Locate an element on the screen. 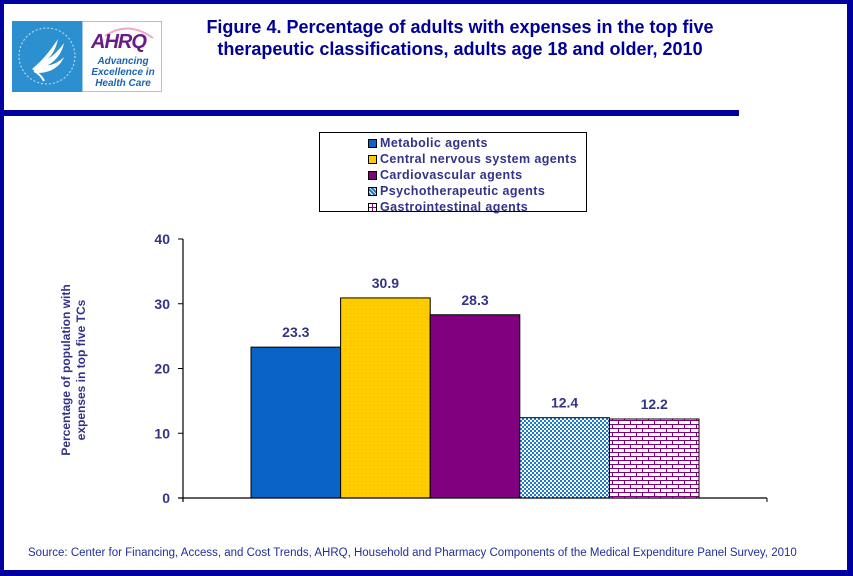  legend-item: Gastrointestinal agents is located at coordinates (477, 207).